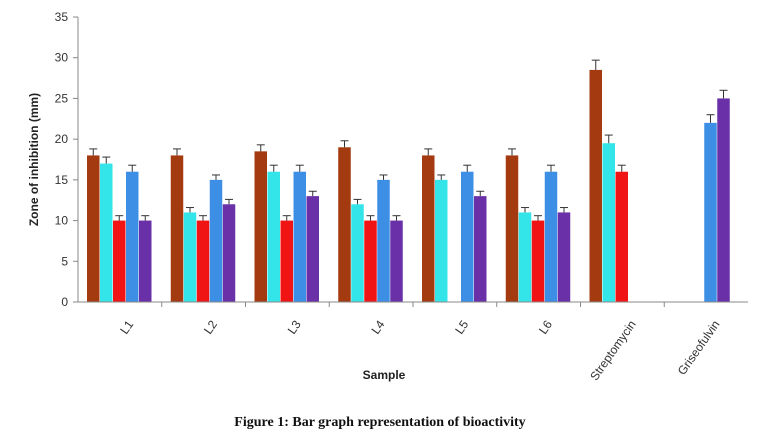  Describe the element at coordinates (699, 348) in the screenshot. I see `x-tick-label: Griseofulvin` at that location.